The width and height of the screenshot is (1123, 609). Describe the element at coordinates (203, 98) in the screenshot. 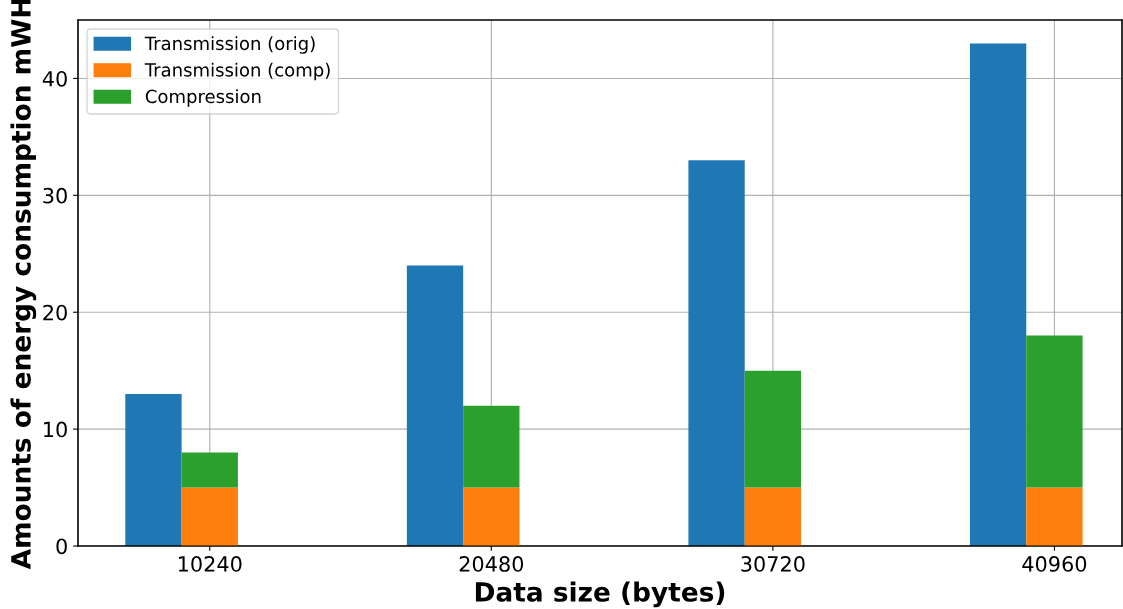

I see `legend-label: Compression` at that location.